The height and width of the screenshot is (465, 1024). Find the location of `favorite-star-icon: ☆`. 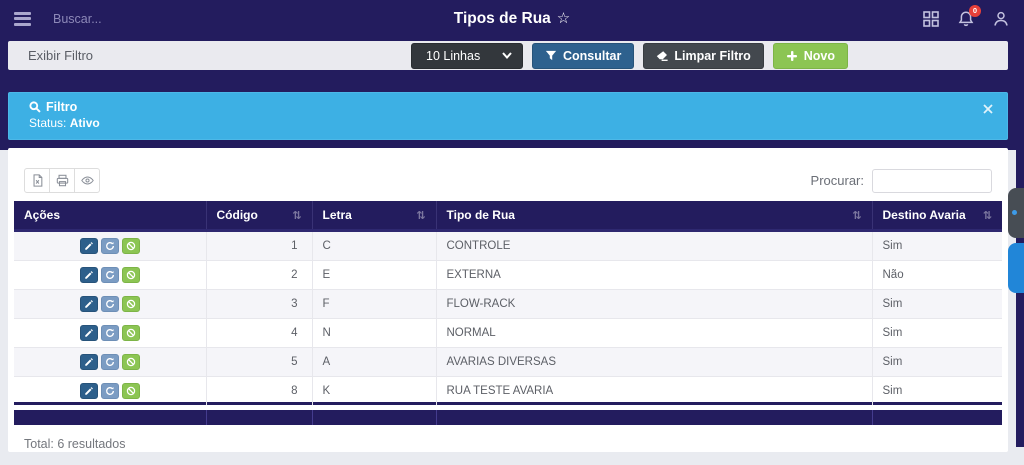

favorite-star-icon: ☆ is located at coordinates (563, 18).